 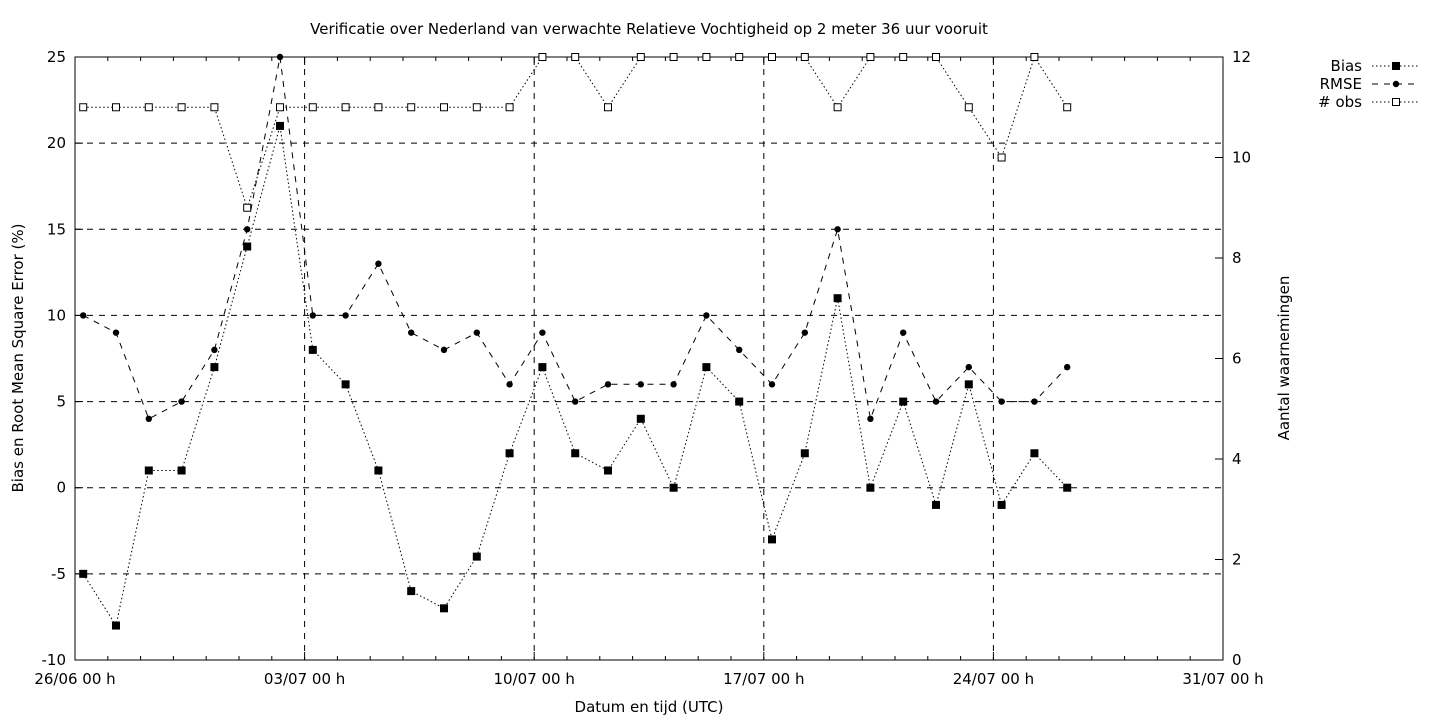 What do you see at coordinates (56, 143) in the screenshot?
I see `y-tick-label: 20` at bounding box center [56, 143].